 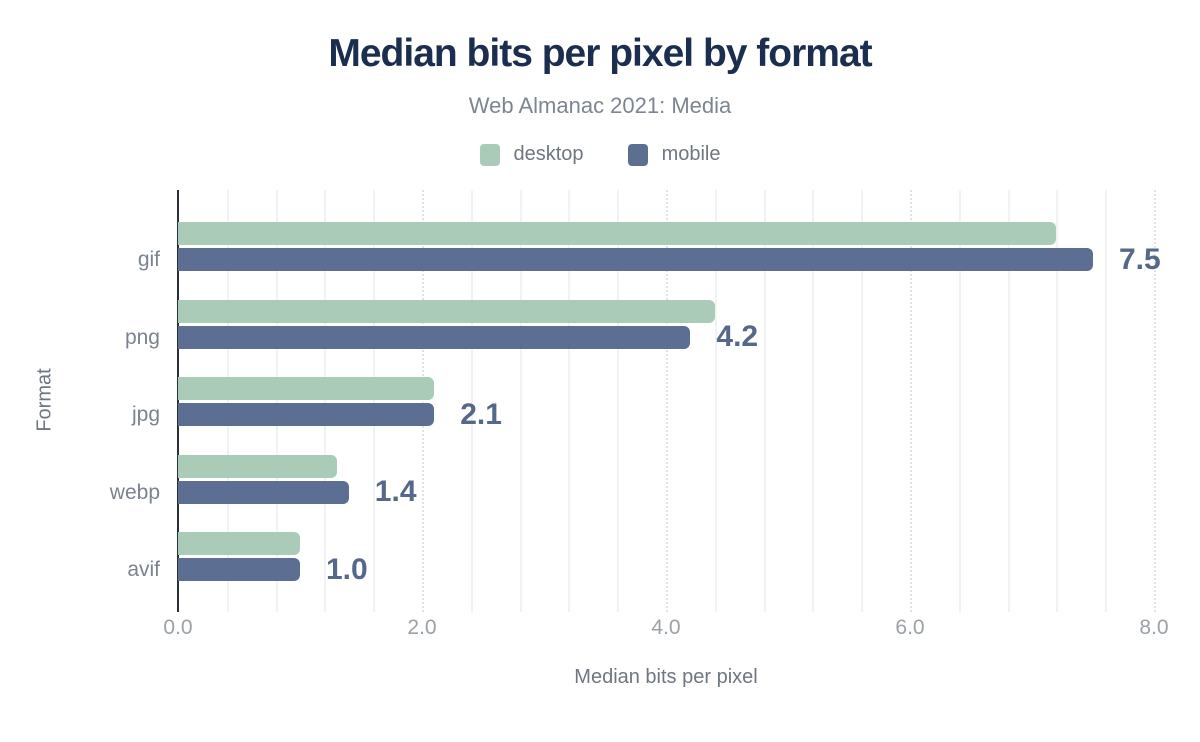 What do you see at coordinates (1154, 627) in the screenshot?
I see `x-tick-8.0: 8.0` at bounding box center [1154, 627].